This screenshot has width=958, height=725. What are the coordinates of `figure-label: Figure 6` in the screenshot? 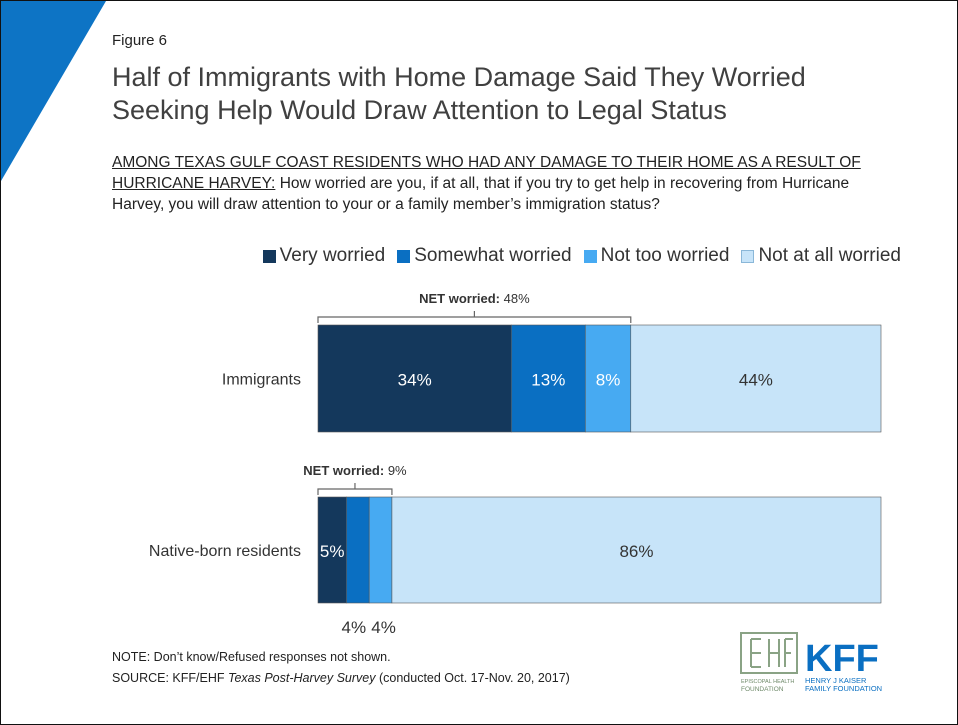 It's located at (140, 40).